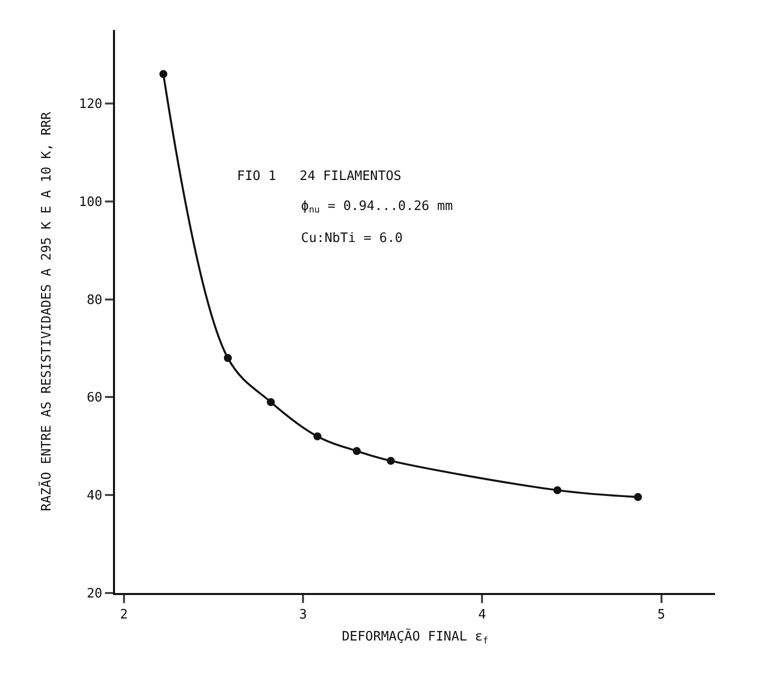 Image resolution: width=765 pixels, height=673 pixels. What do you see at coordinates (46, 312) in the screenshot?
I see `y-axis-title: RAZÃO ENTRE AS RESISTIVIDADES A 295 K E A 10 K, RRR` at bounding box center [46, 312].